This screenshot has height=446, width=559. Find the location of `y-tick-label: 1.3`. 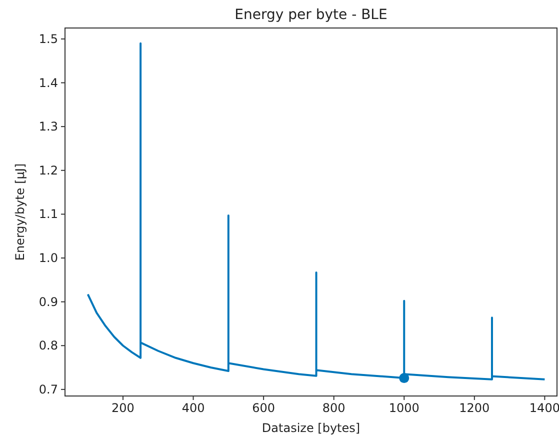

y-tick-label: 1.3 is located at coordinates (48, 127).